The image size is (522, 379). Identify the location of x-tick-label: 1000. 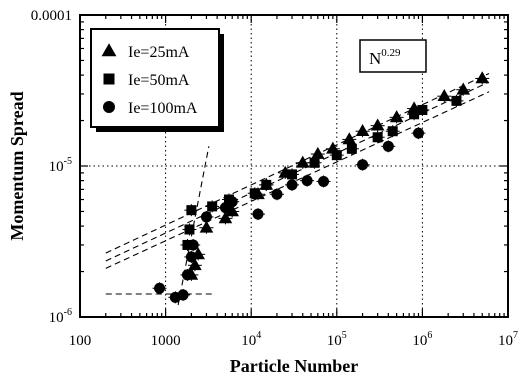
(166, 341).